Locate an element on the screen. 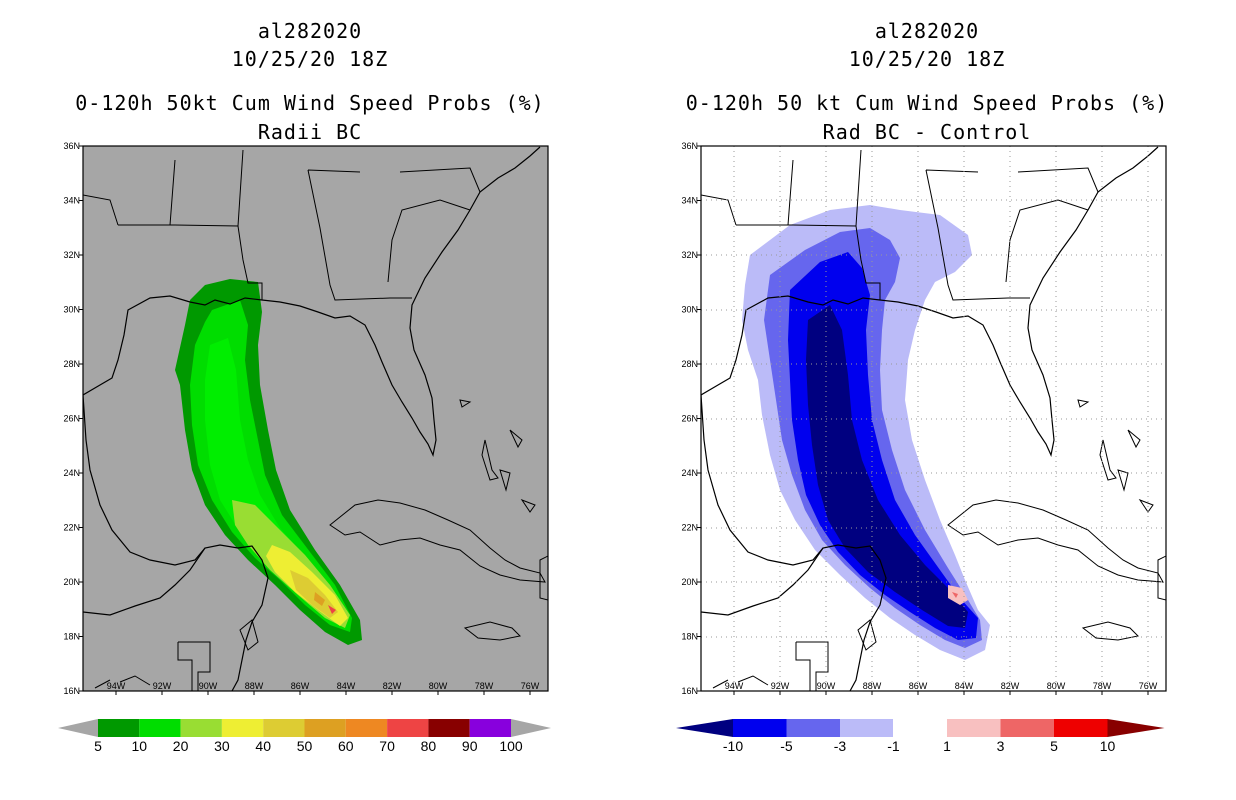 This screenshot has width=1236, height=800. left-lat-label: 16N is located at coordinates (71, 691).